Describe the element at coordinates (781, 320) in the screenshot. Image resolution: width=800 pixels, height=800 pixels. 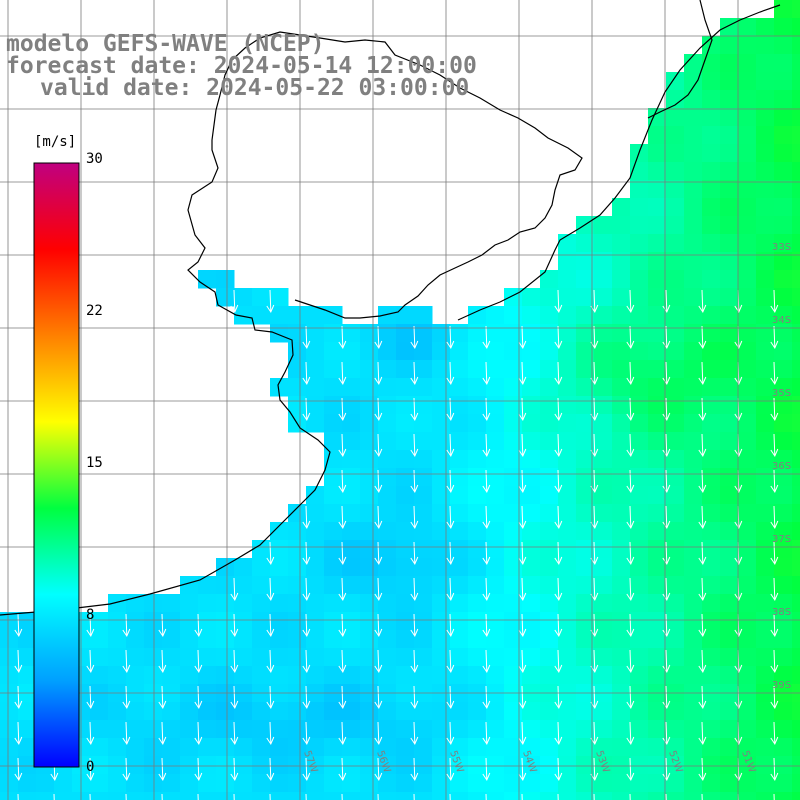
I see `latitude-label: 34S` at that location.